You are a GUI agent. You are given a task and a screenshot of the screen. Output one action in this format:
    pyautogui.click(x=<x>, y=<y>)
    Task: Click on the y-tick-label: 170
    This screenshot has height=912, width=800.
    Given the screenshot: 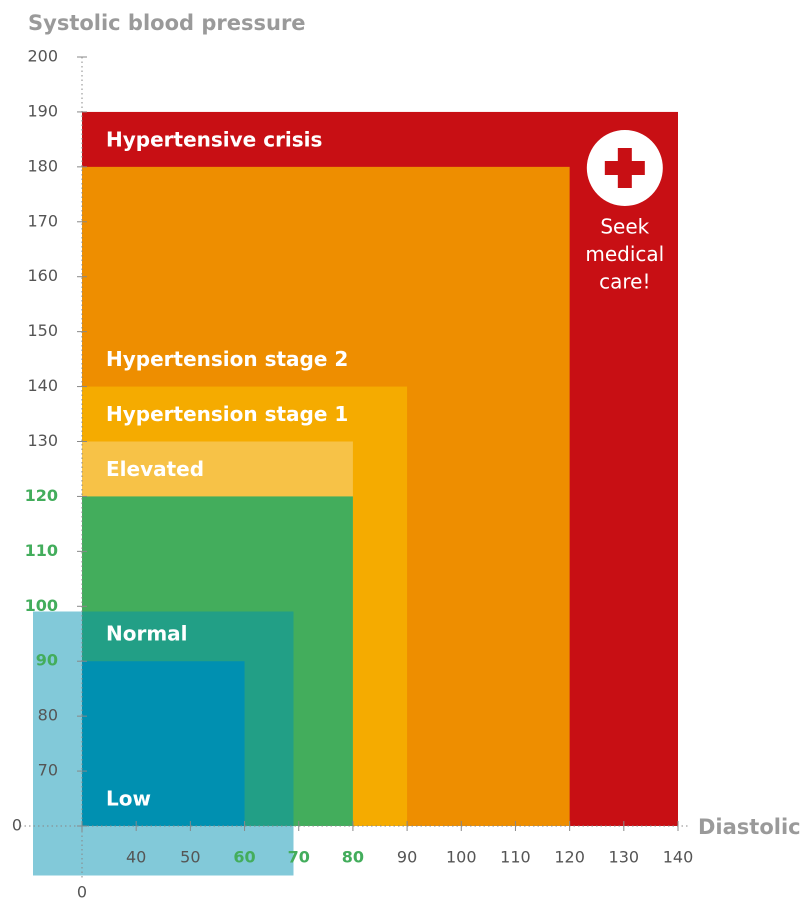 What is the action you would take?
    pyautogui.click(x=42, y=220)
    